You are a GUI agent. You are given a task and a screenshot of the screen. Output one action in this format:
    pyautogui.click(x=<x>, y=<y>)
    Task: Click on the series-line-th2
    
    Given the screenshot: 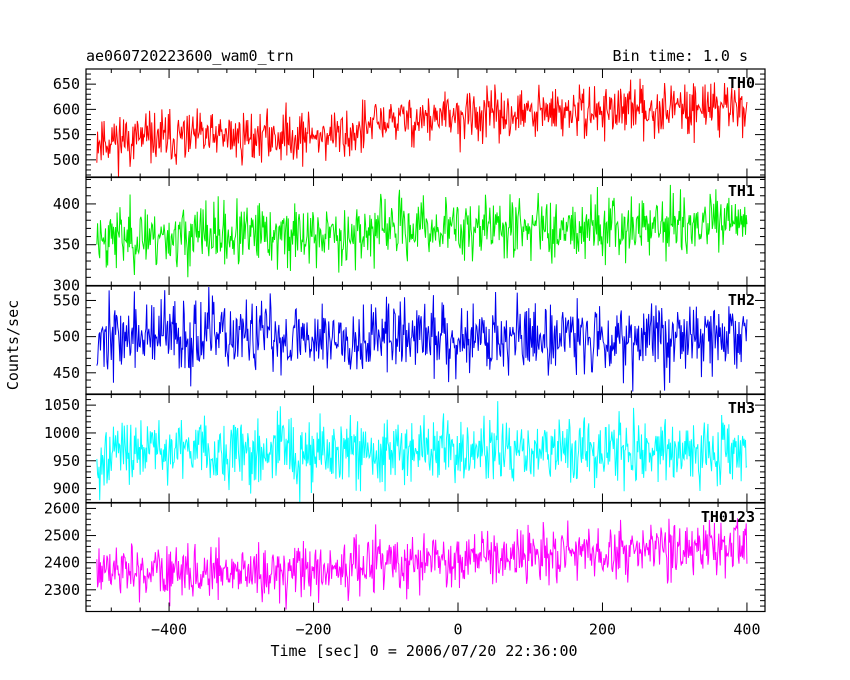 What is the action you would take?
    pyautogui.click(x=422, y=339)
    